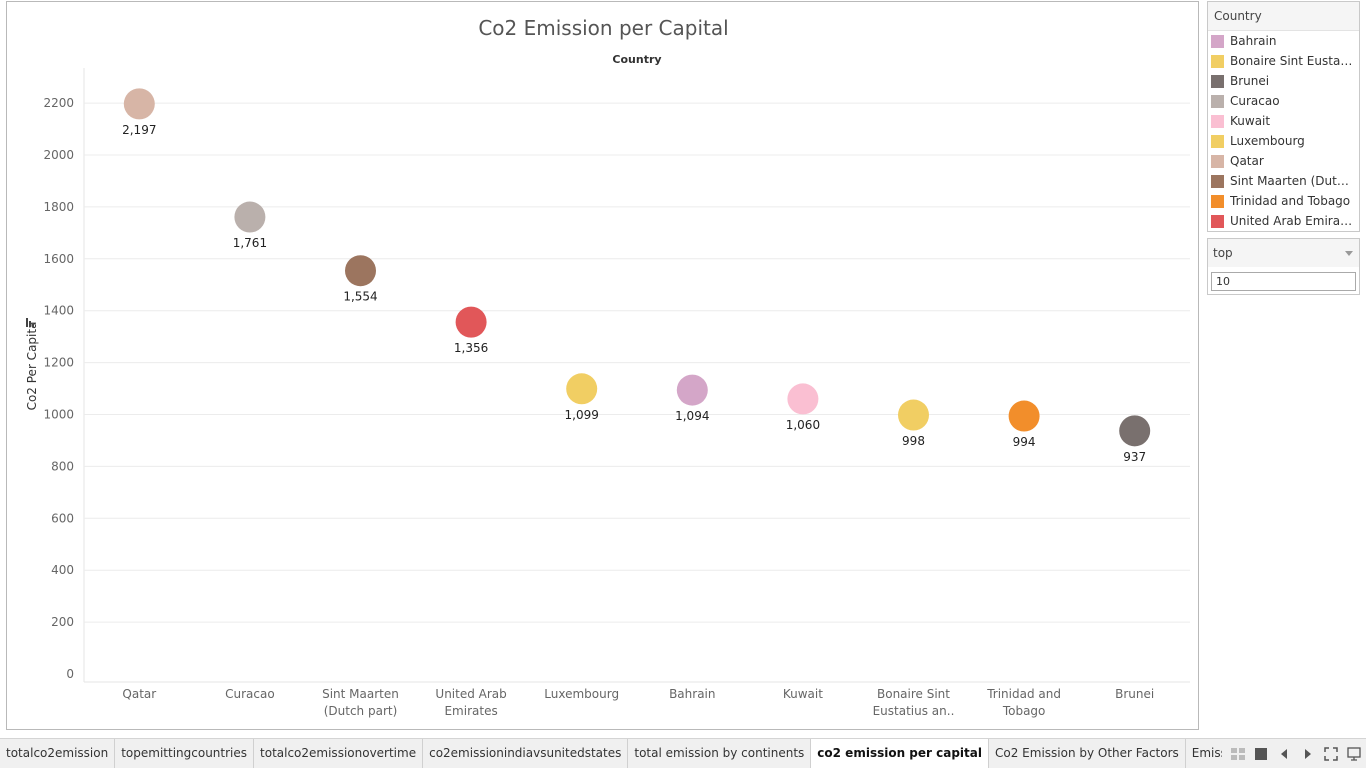  Describe the element at coordinates (58, 259) in the screenshot. I see `y-tick-label: 1600` at that location.